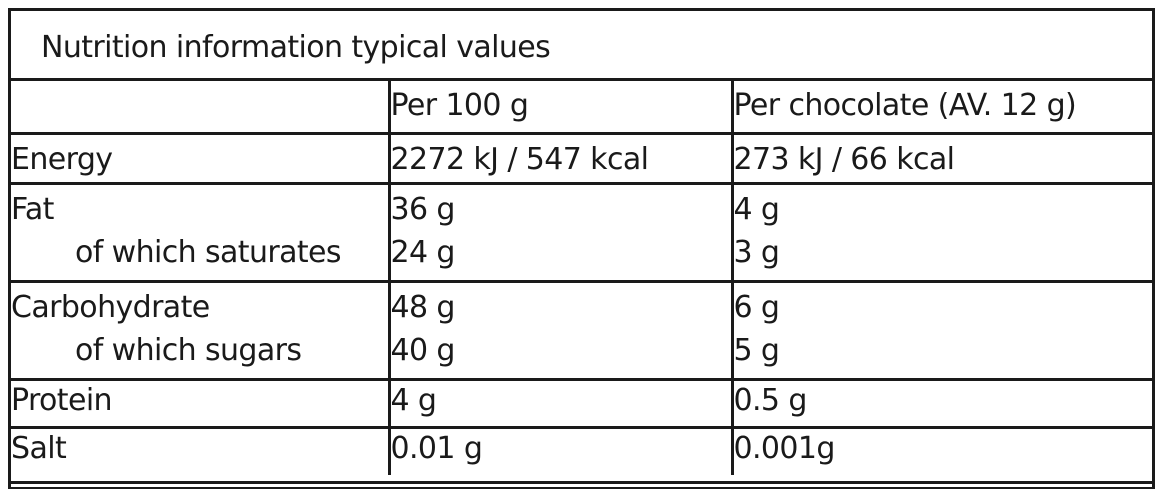  I want to click on row-per-100g: 36 g, so click(559, 208).